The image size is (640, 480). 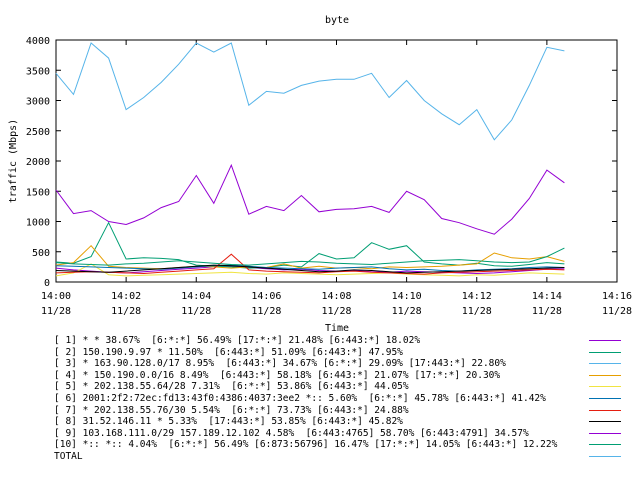 What do you see at coordinates (337, 328) in the screenshot?
I see `x-axis-label: Time` at bounding box center [337, 328].